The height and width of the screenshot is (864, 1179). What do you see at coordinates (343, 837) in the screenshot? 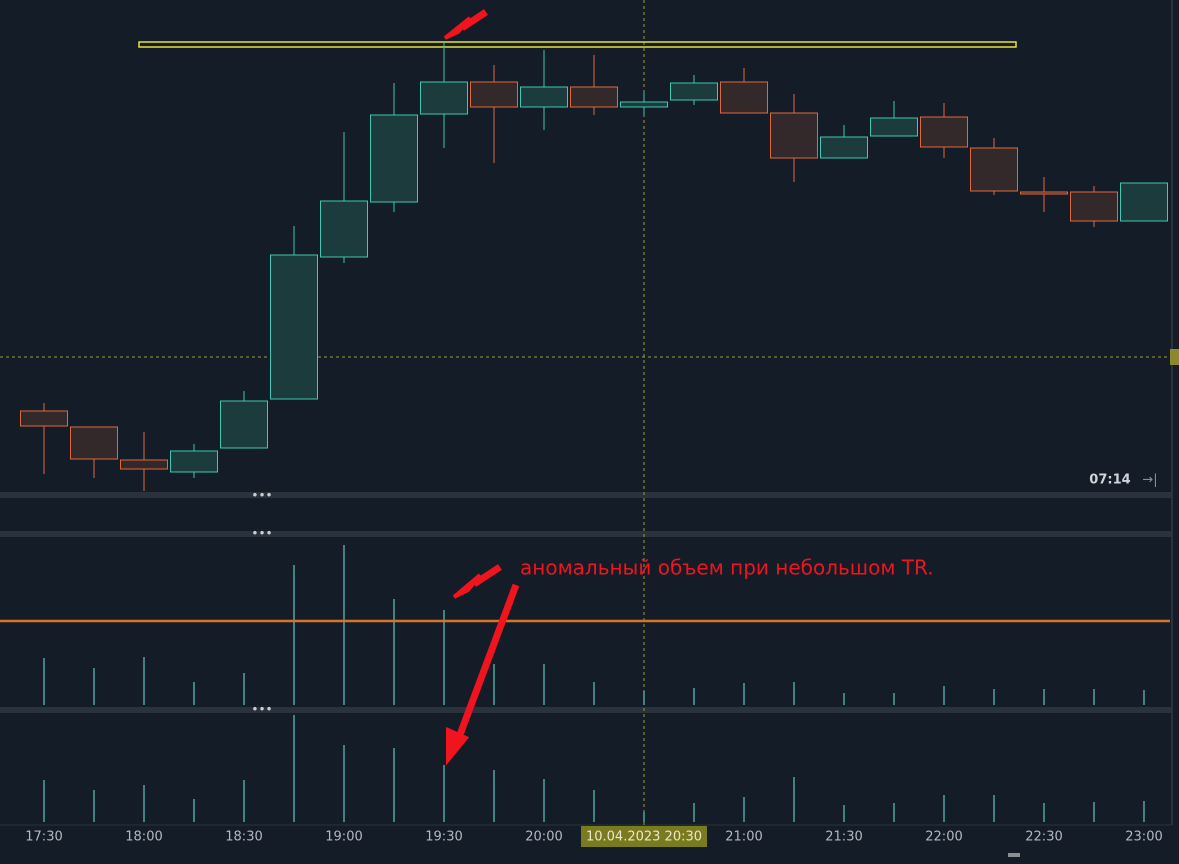
I see `time-label: 19:00` at bounding box center [343, 837].